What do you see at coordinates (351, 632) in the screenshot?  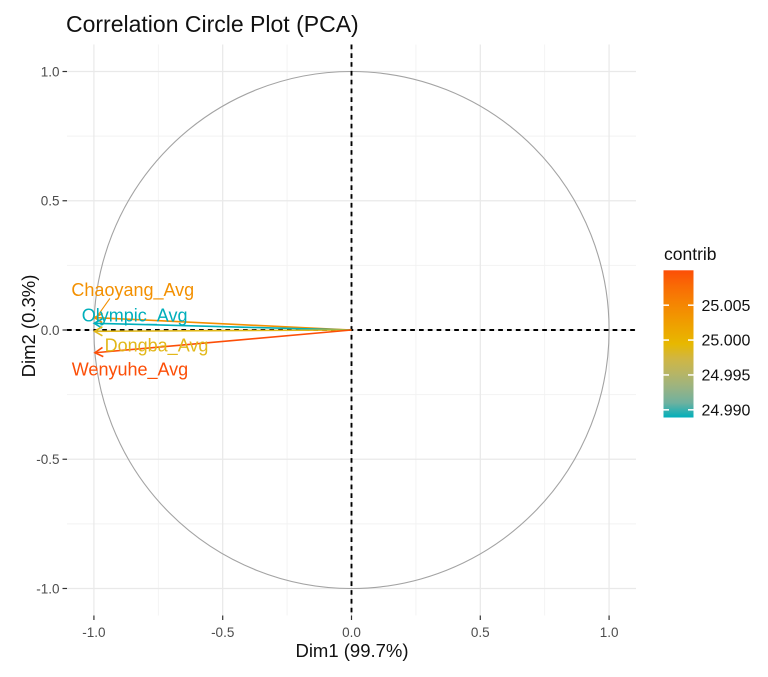 I see `x-tick-label: 0.0` at bounding box center [351, 632].